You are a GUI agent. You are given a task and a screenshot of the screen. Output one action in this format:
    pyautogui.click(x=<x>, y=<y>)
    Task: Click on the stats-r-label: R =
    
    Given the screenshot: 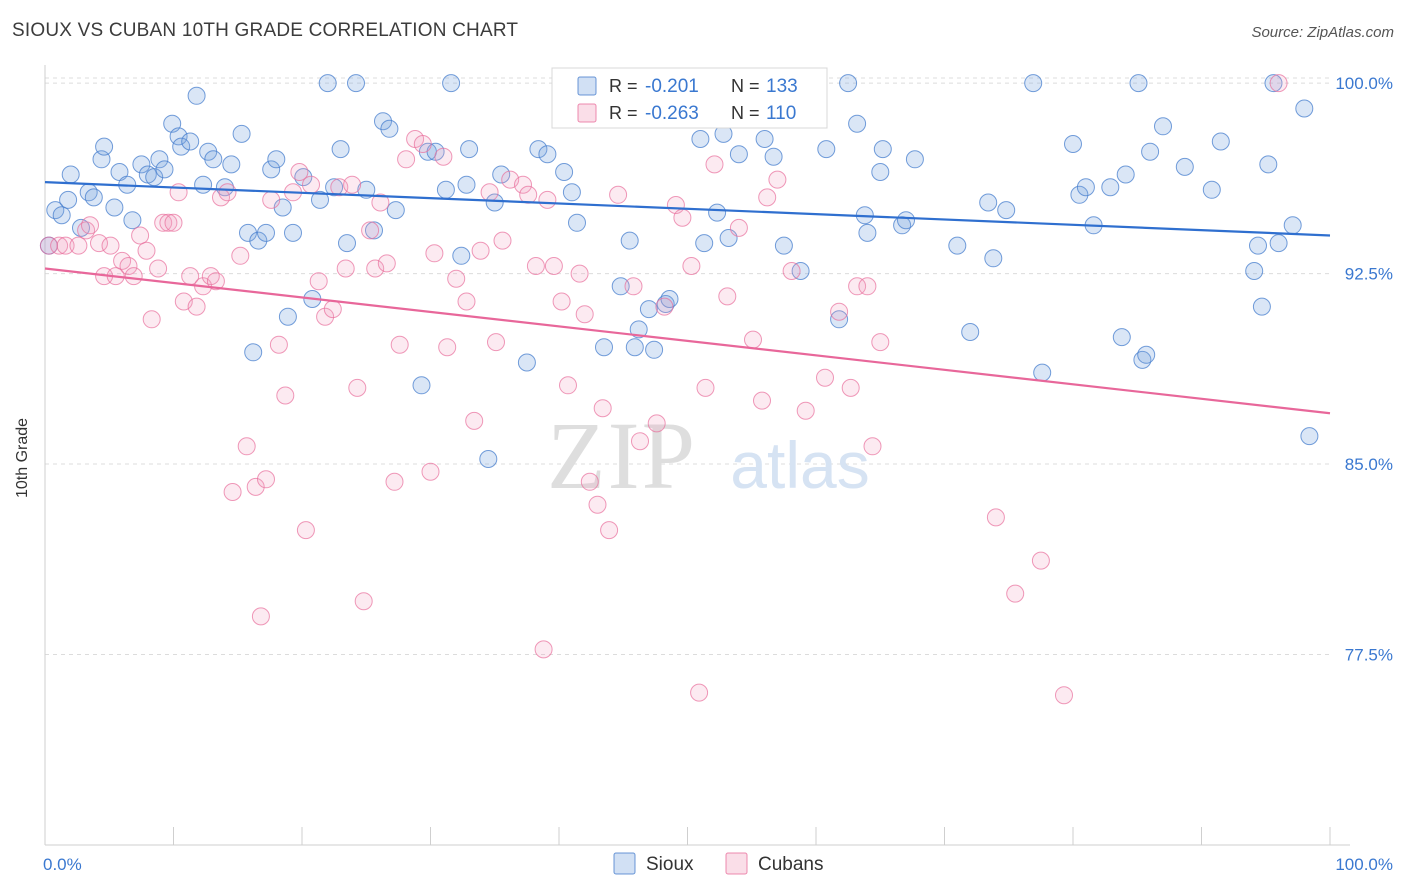 What is the action you would take?
    pyautogui.click(x=623, y=86)
    